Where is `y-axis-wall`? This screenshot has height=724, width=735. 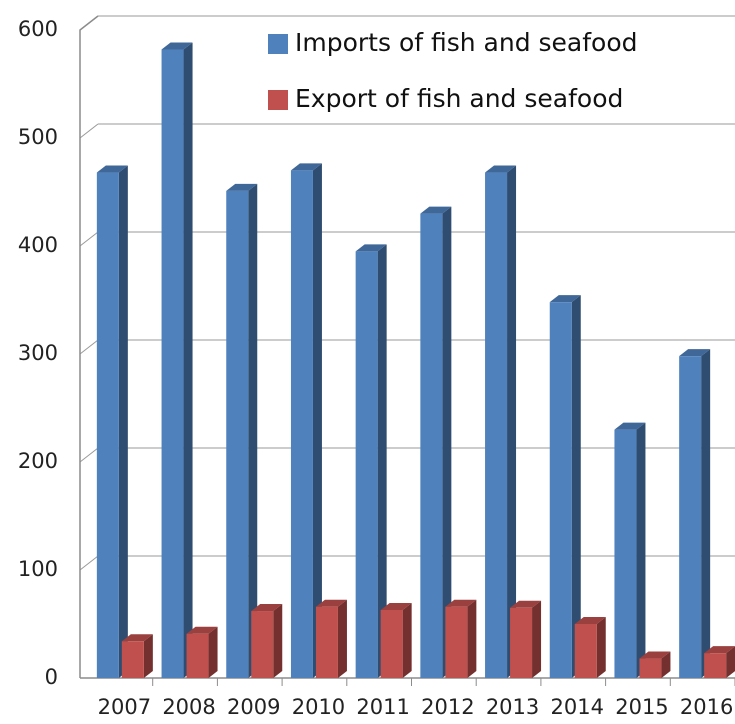
y-axis-wall is located at coordinates (89, 346).